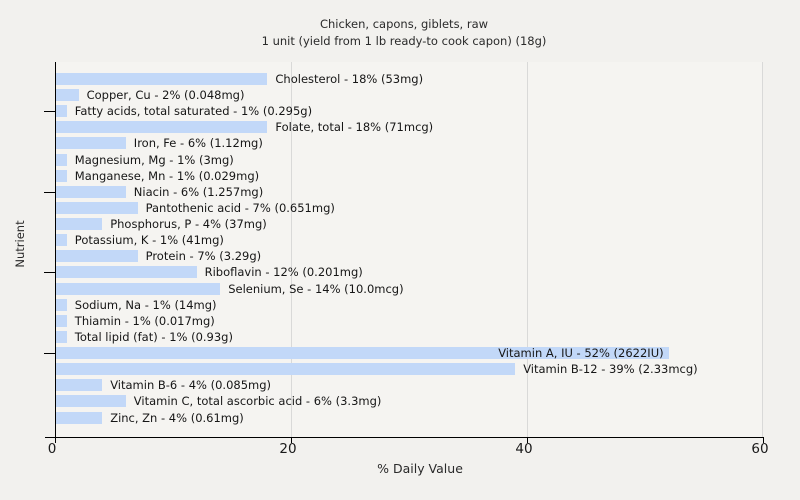 Image resolution: width=800 pixels, height=500 pixels. I want to click on bar-label: Thiamin - 1% (0.017mg), so click(144, 320).